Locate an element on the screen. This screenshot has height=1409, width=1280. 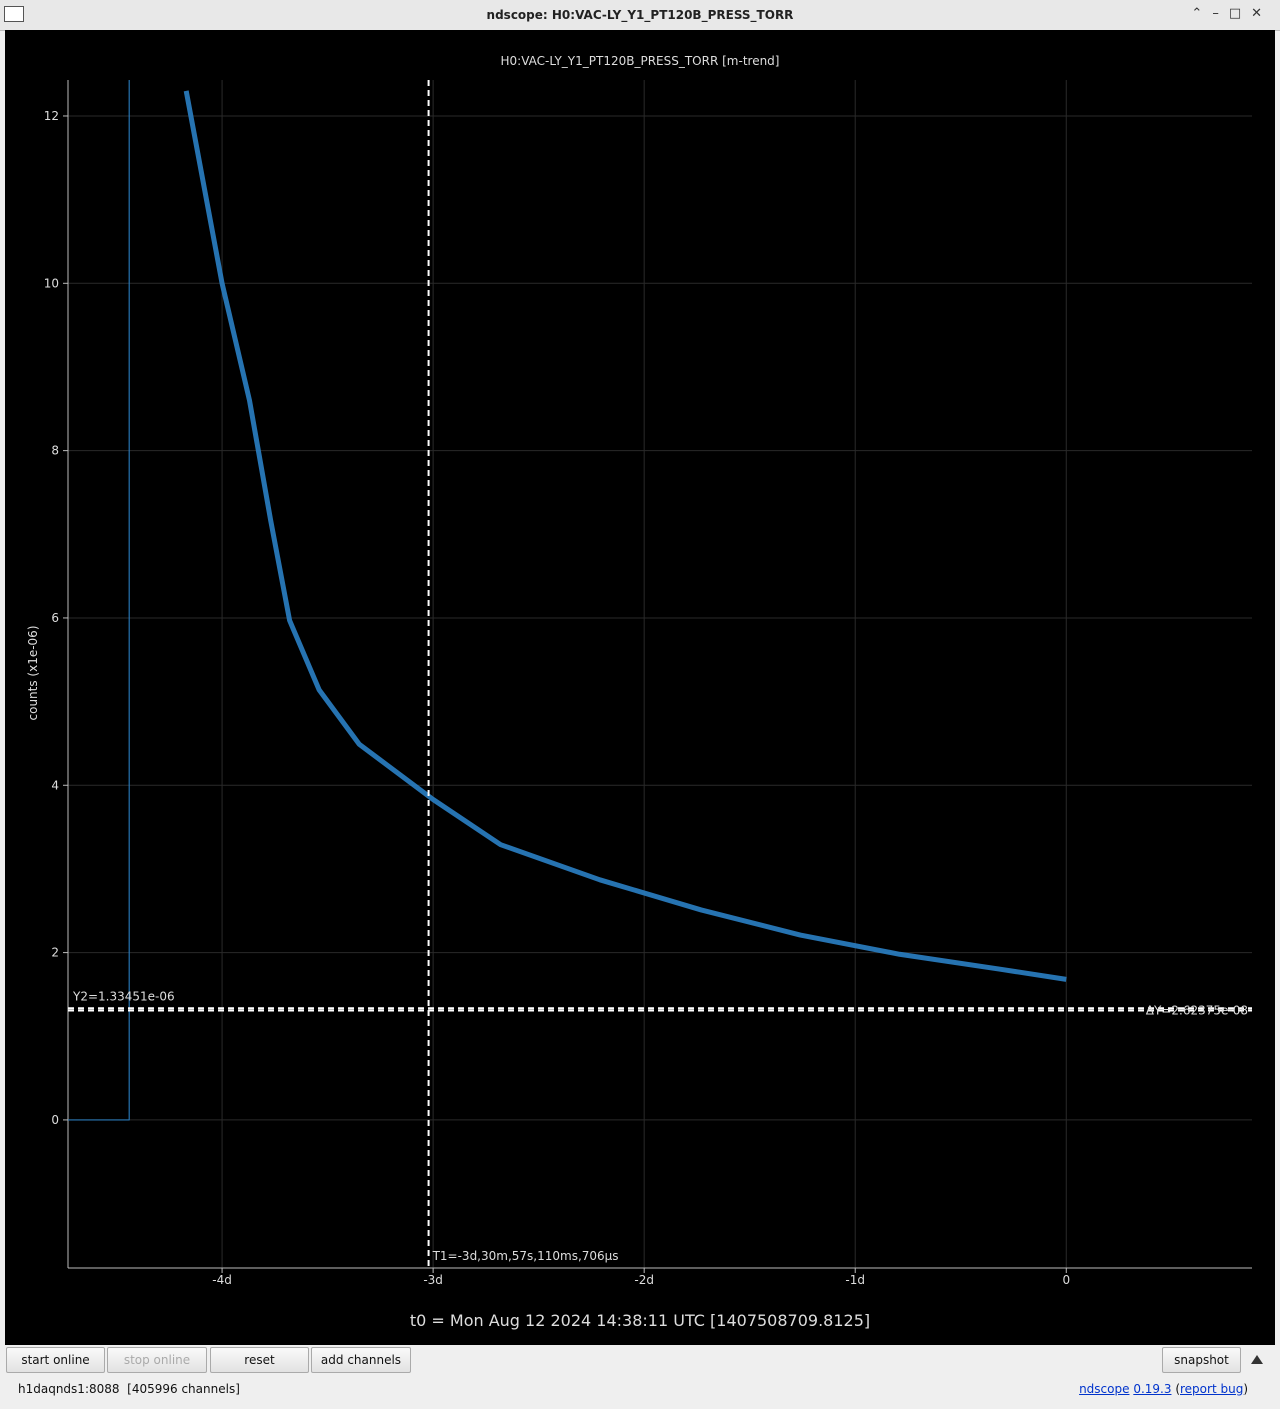
snapshot-button: snapshot is located at coordinates (1201, 1360).